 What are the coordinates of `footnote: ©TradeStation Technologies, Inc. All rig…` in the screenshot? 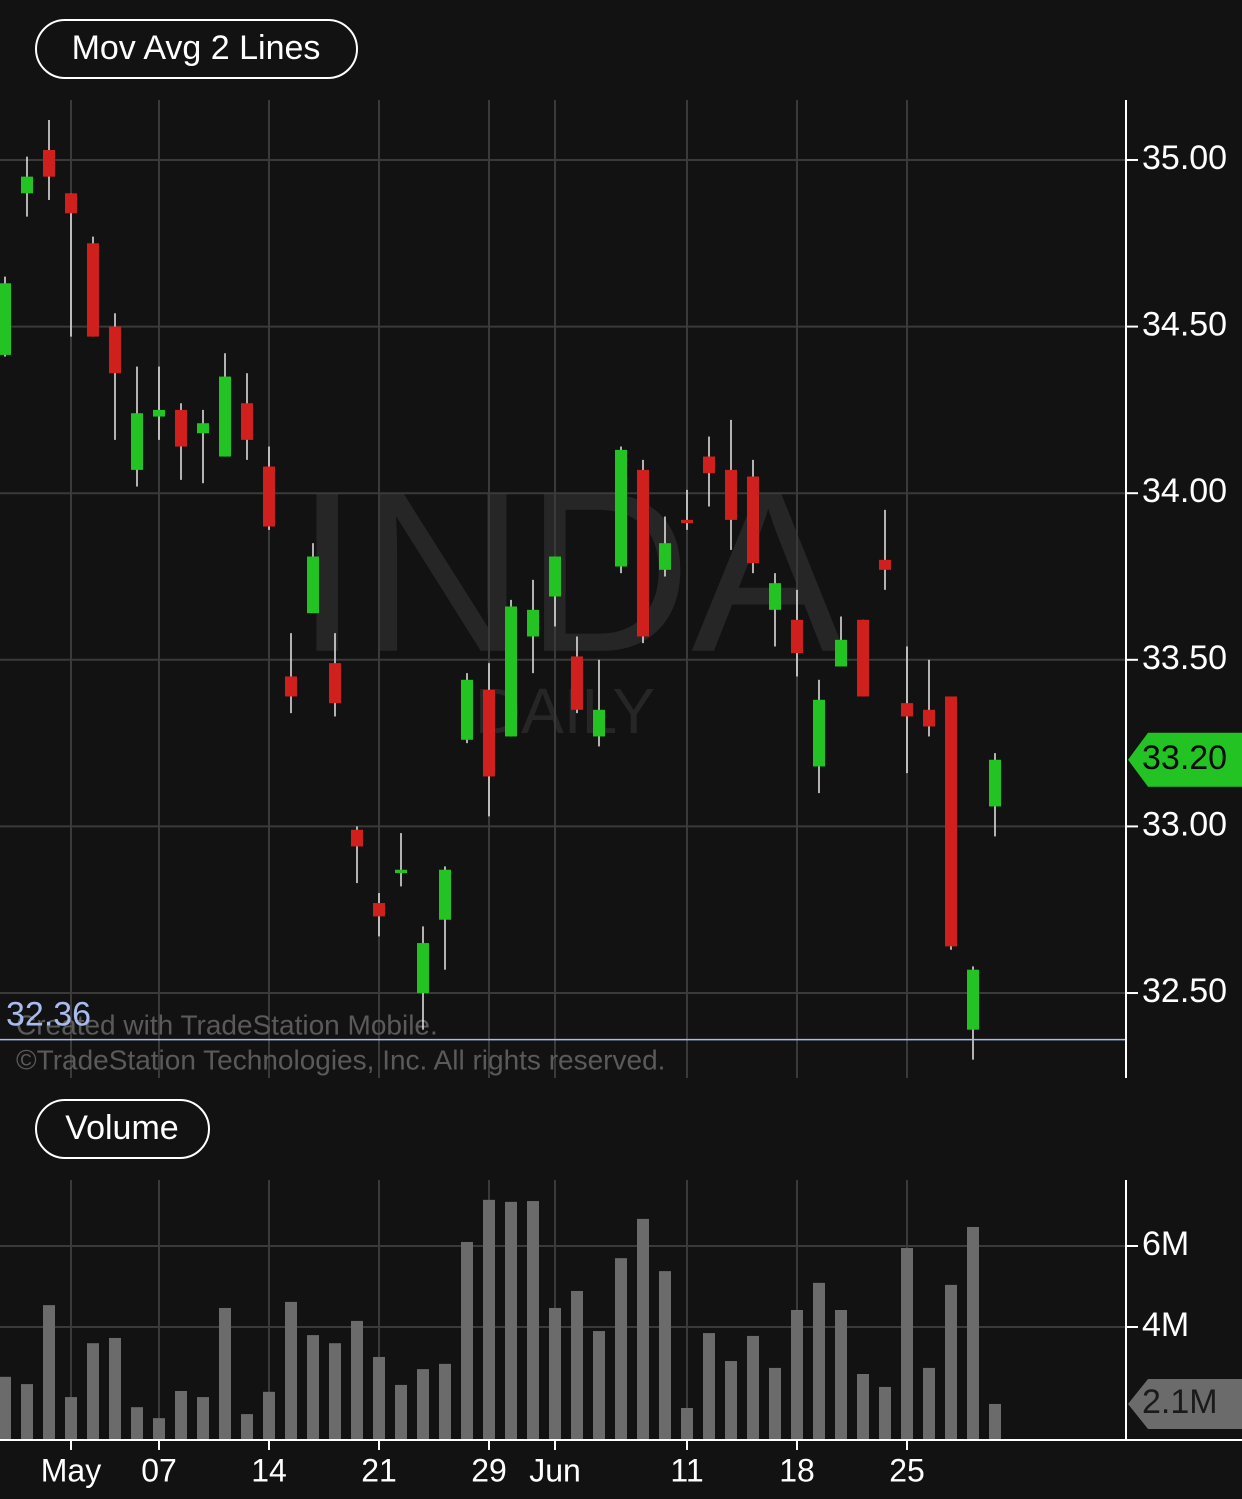 It's located at (340, 1059).